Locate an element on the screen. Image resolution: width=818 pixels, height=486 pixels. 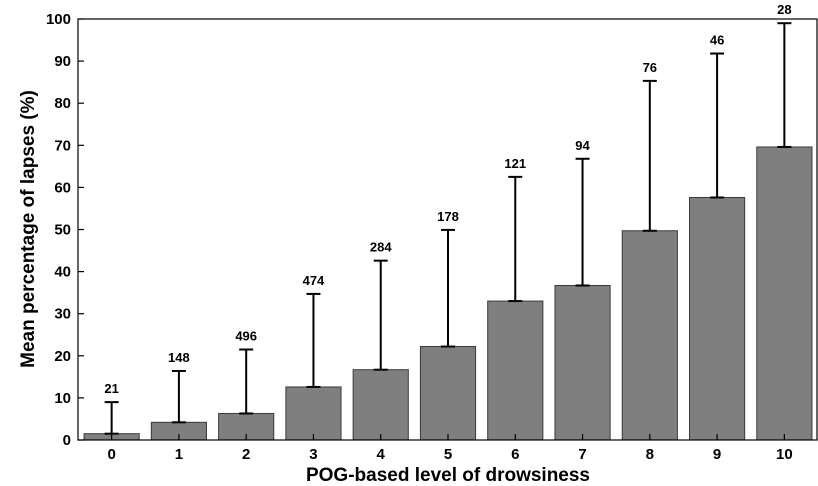
count-label-10: 28 is located at coordinates (784, 9).